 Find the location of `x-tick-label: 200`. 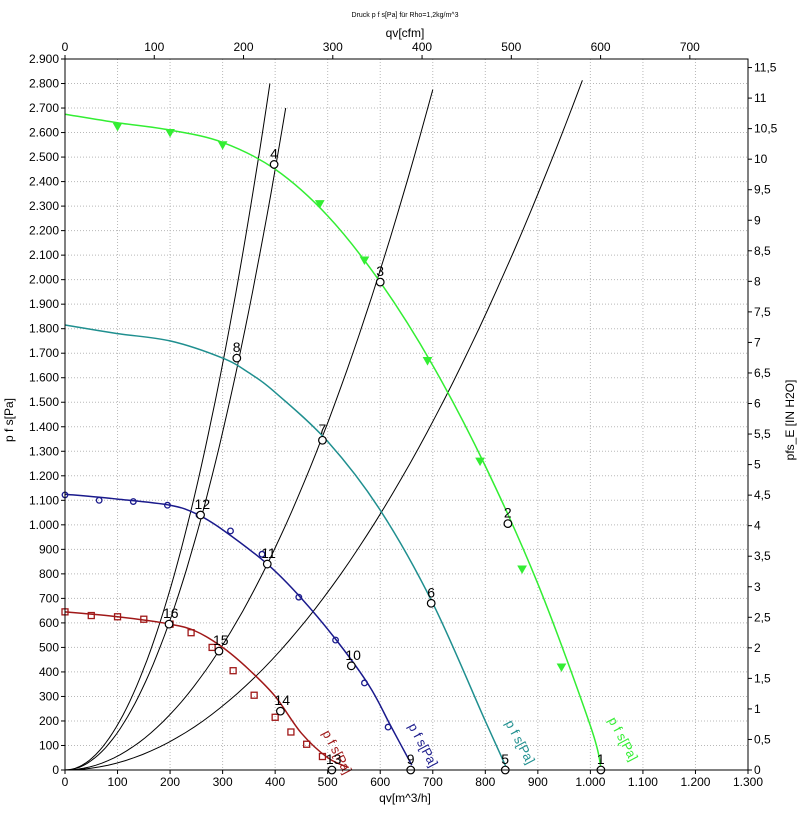

x-tick-label: 200 is located at coordinates (170, 782).